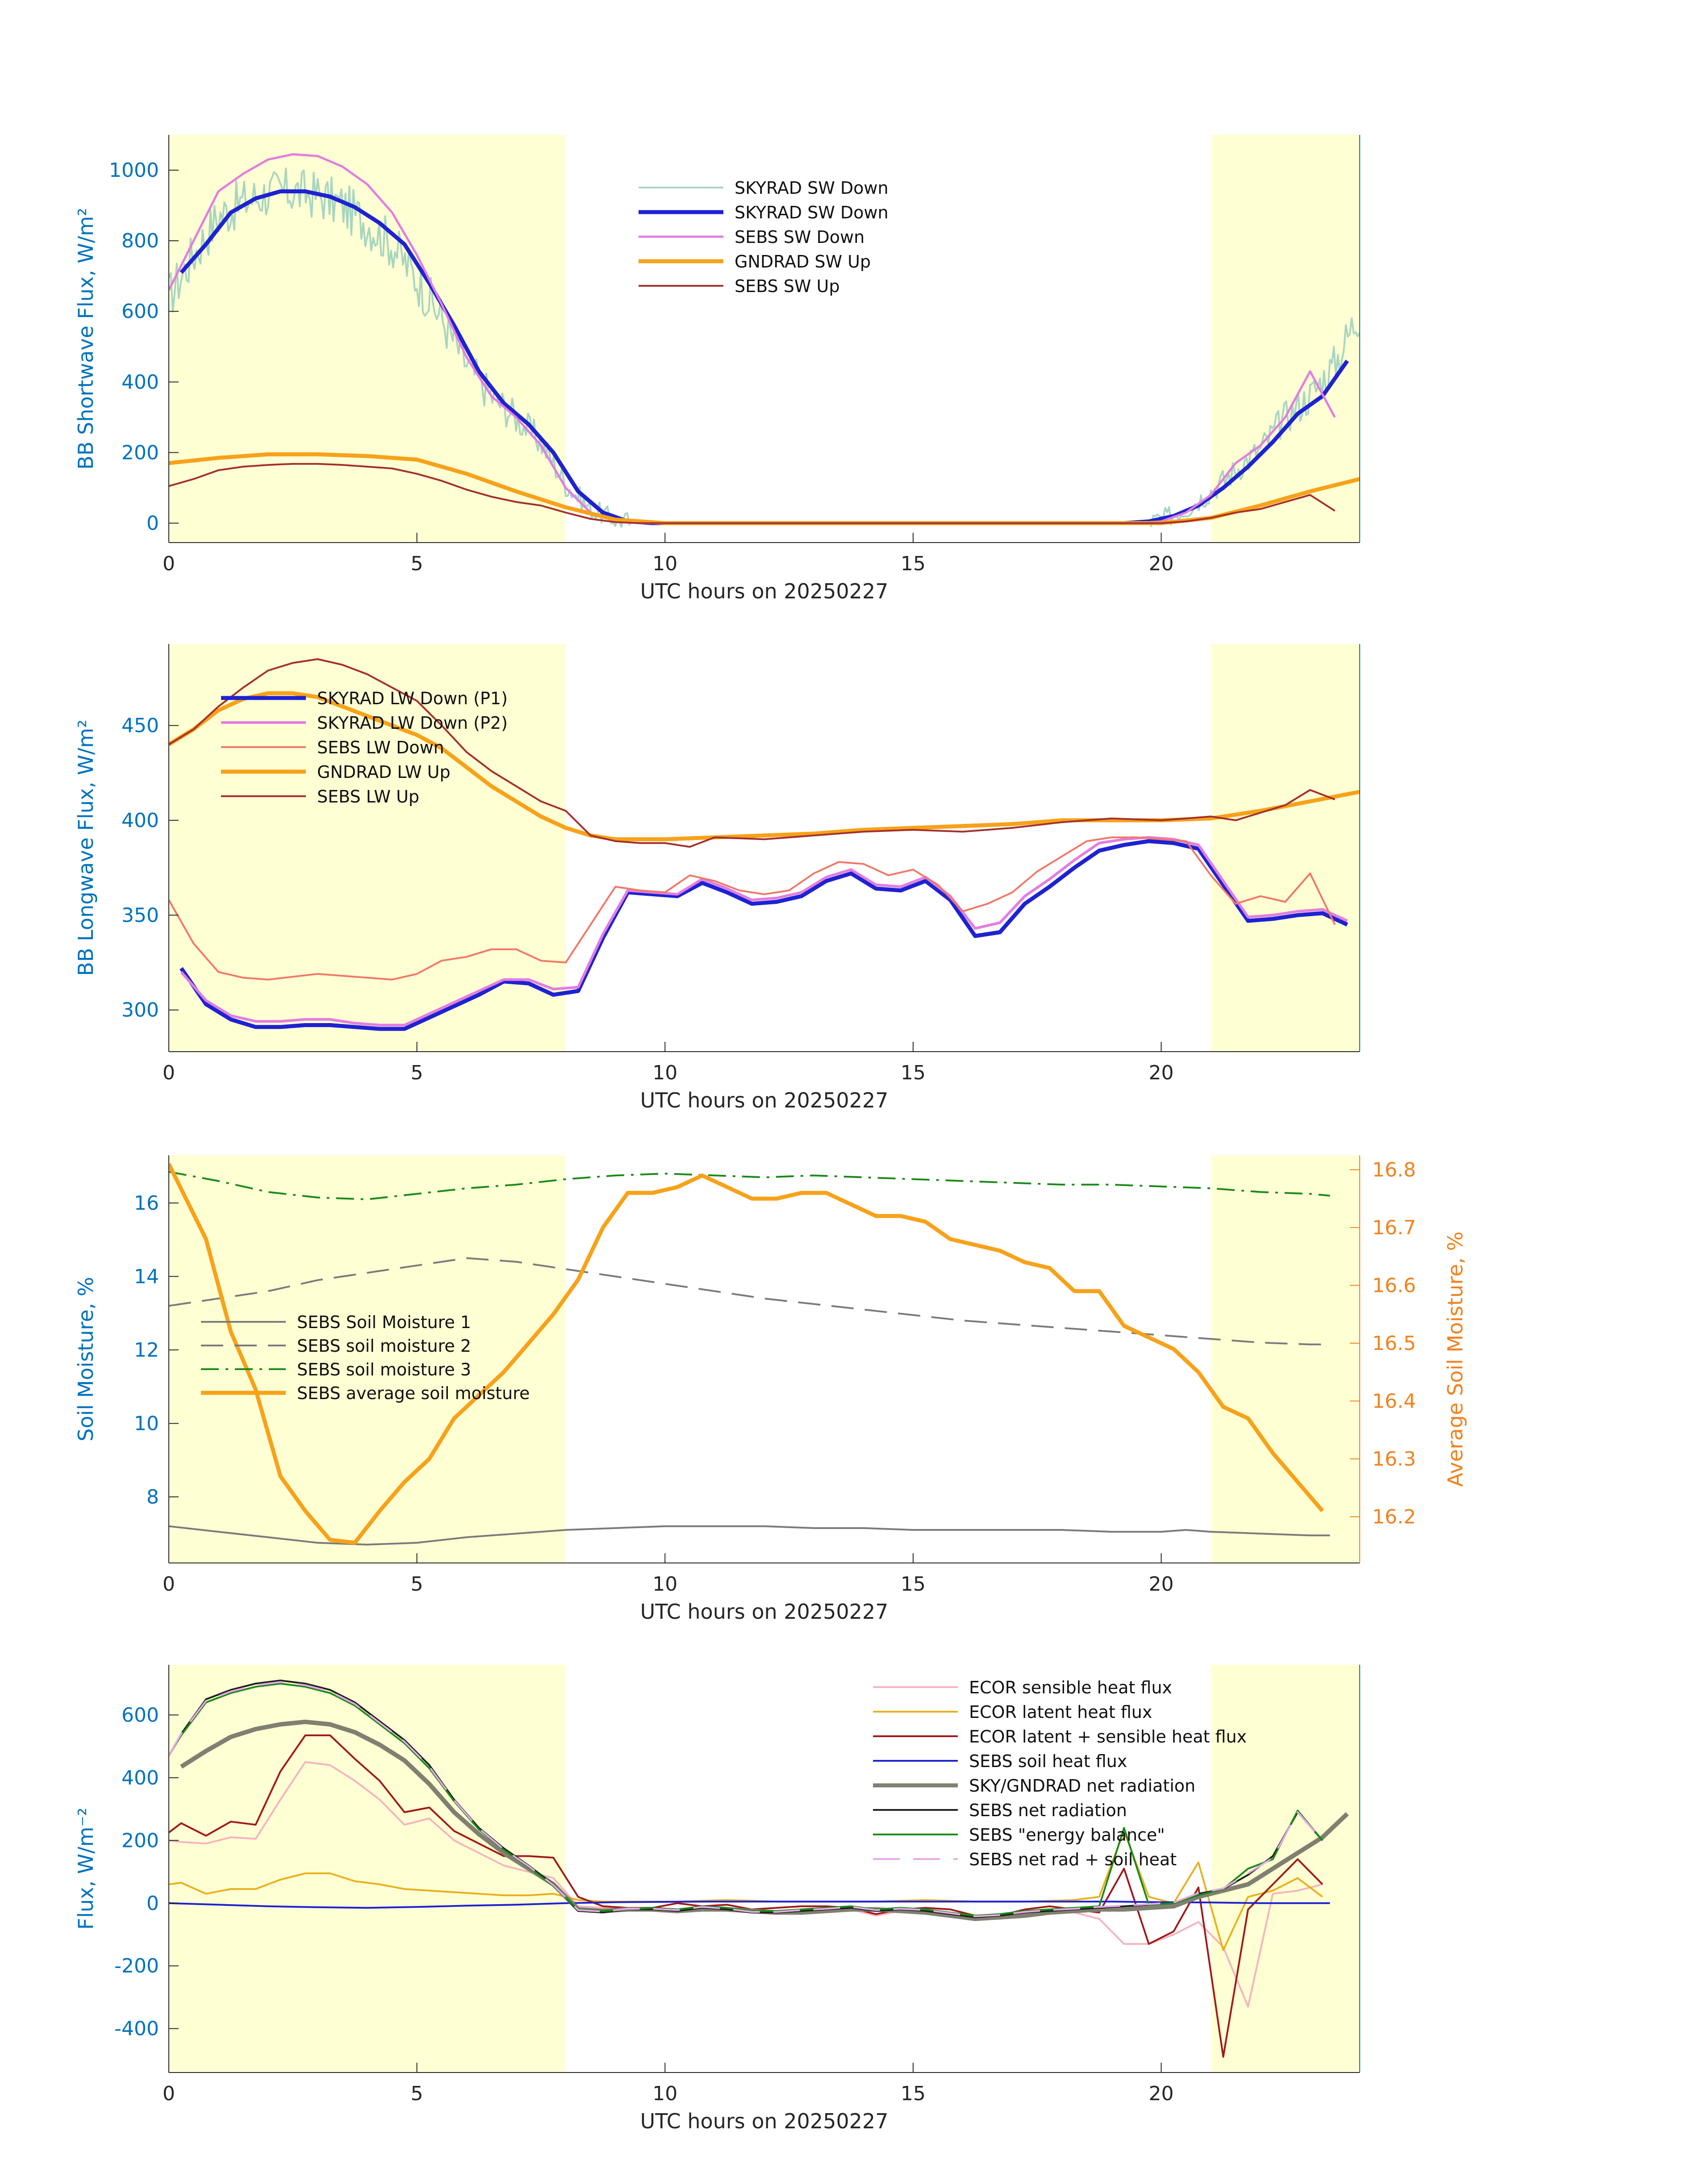  I want to click on y-tick-label: 450, so click(140, 726).